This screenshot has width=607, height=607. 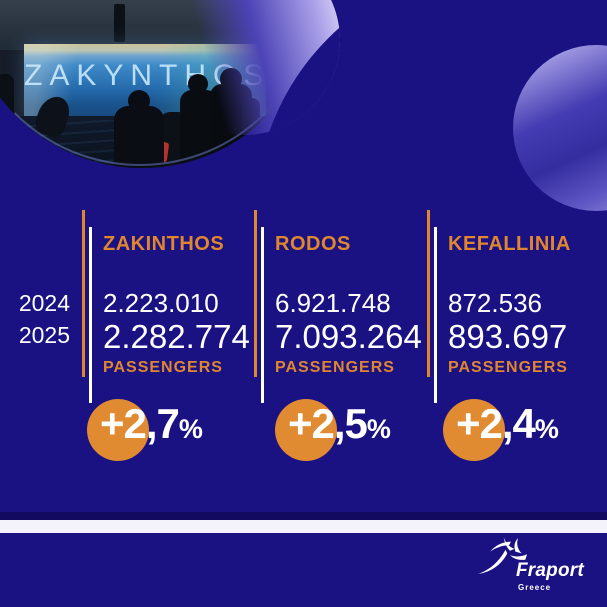 What do you see at coordinates (550, 570) in the screenshot?
I see `fraport-wordmark: Fraport` at bounding box center [550, 570].